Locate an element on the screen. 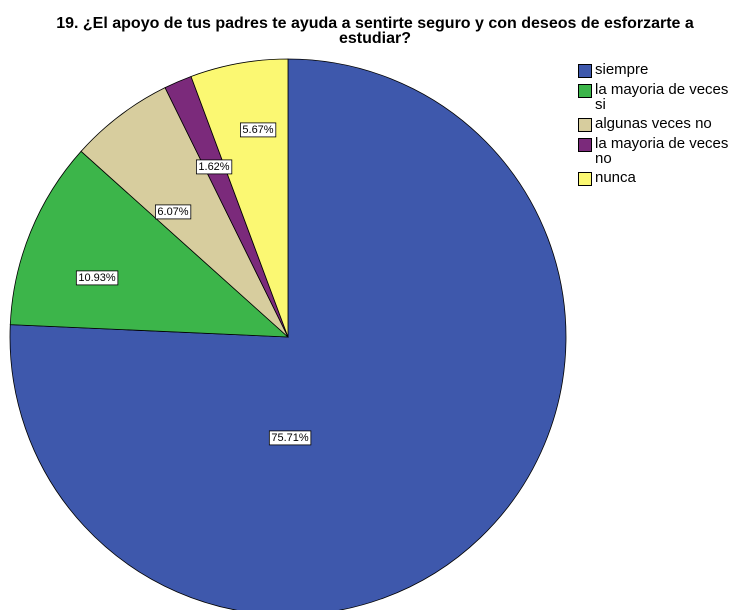  data-label: 10.93% is located at coordinates (97, 278).